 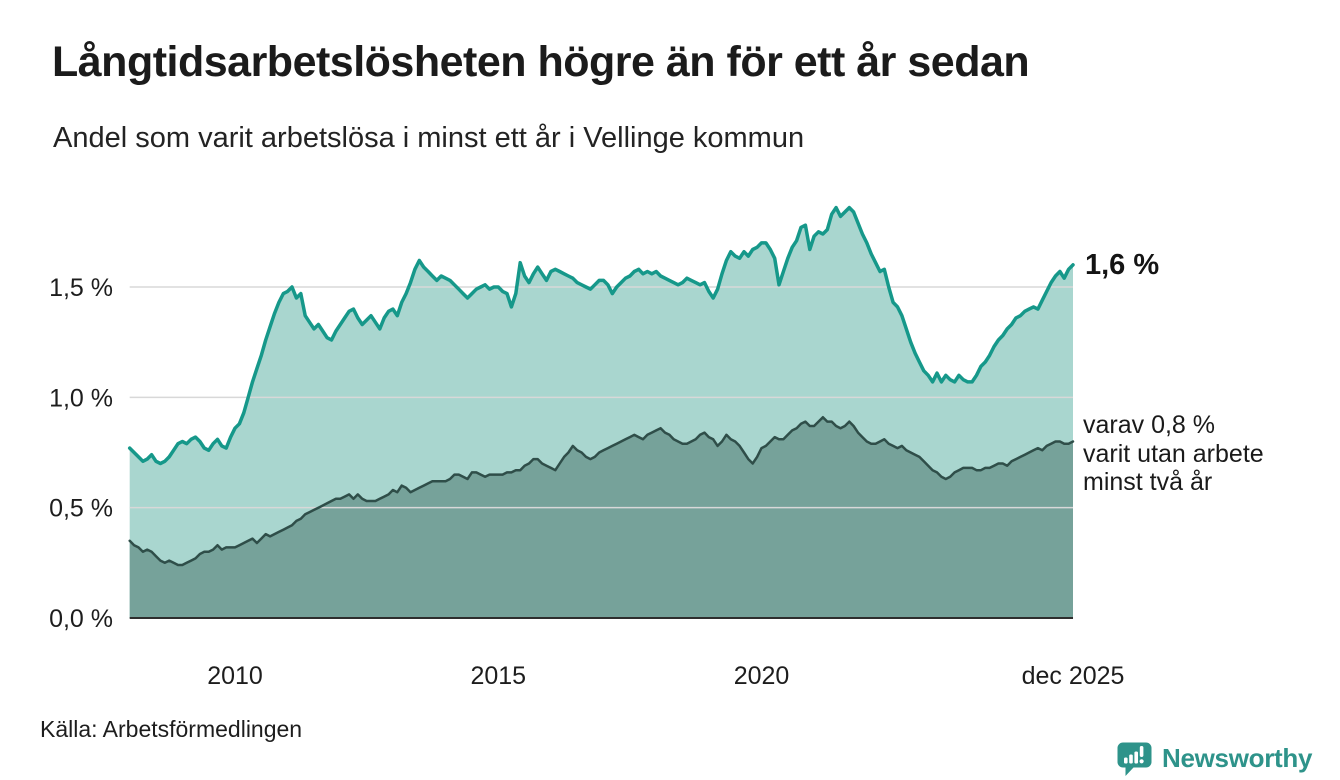 I want to click on newsworthy-logo: Newsworthy, so click(x=1214, y=758).